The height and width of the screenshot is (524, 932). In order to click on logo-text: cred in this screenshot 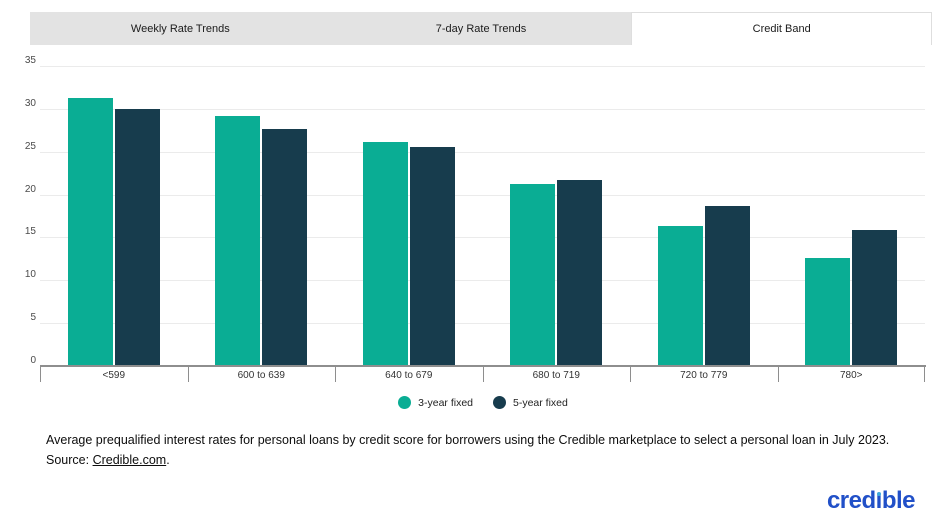, I will do `click(851, 500)`.